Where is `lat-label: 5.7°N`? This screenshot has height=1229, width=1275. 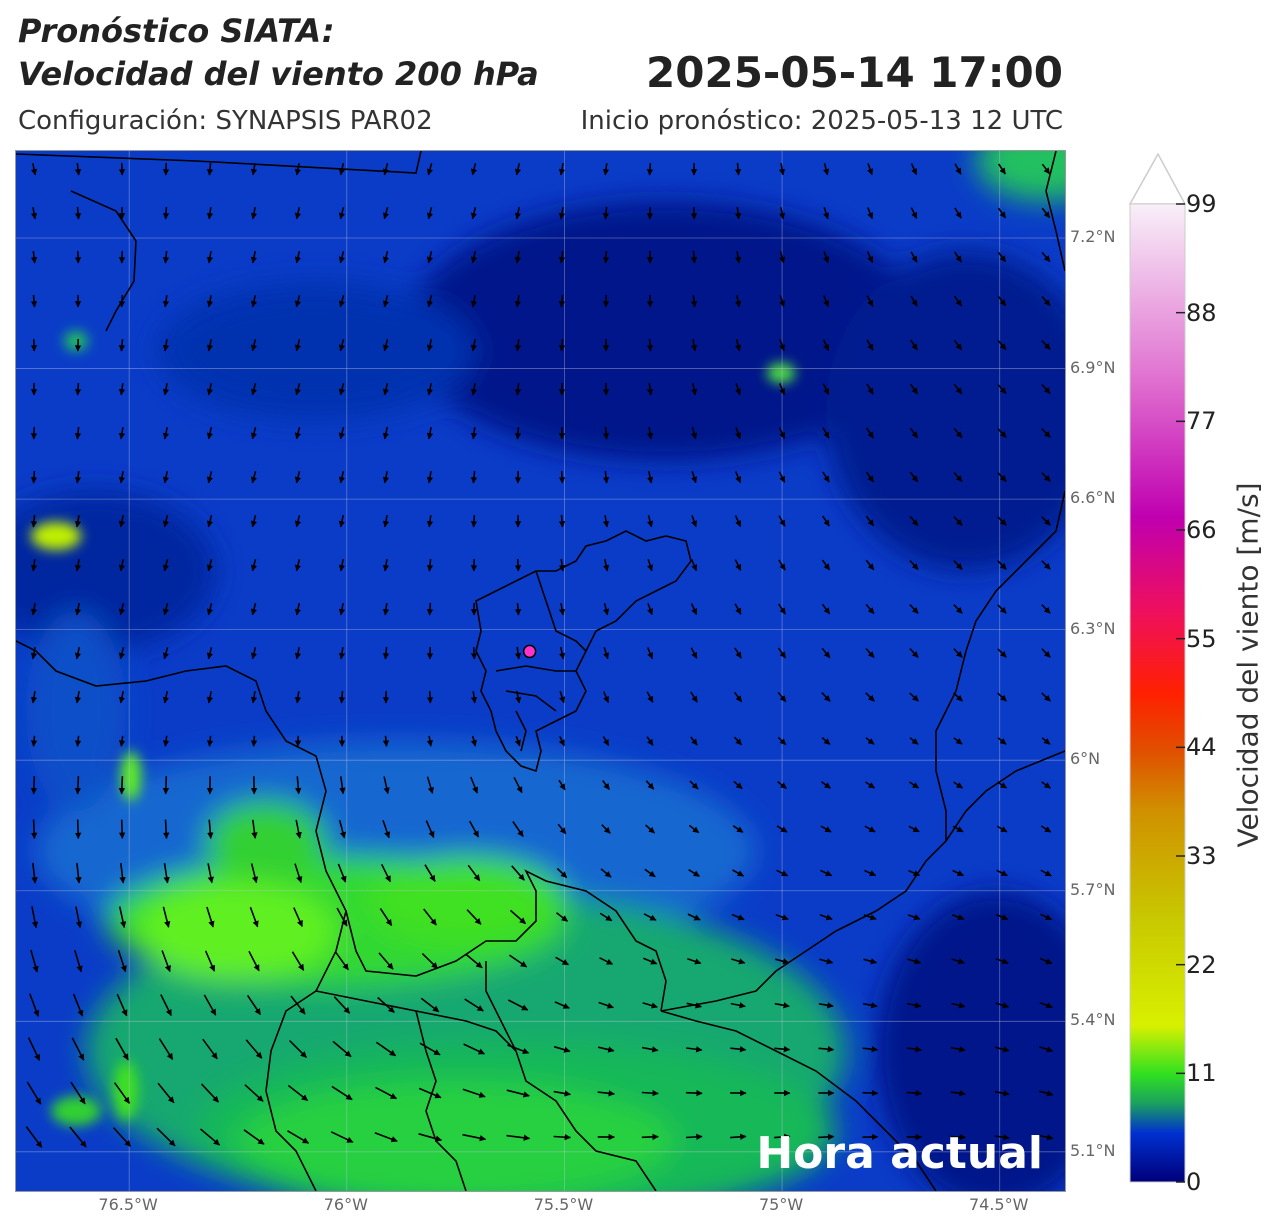
lat-label: 5.7°N is located at coordinates (1093, 889).